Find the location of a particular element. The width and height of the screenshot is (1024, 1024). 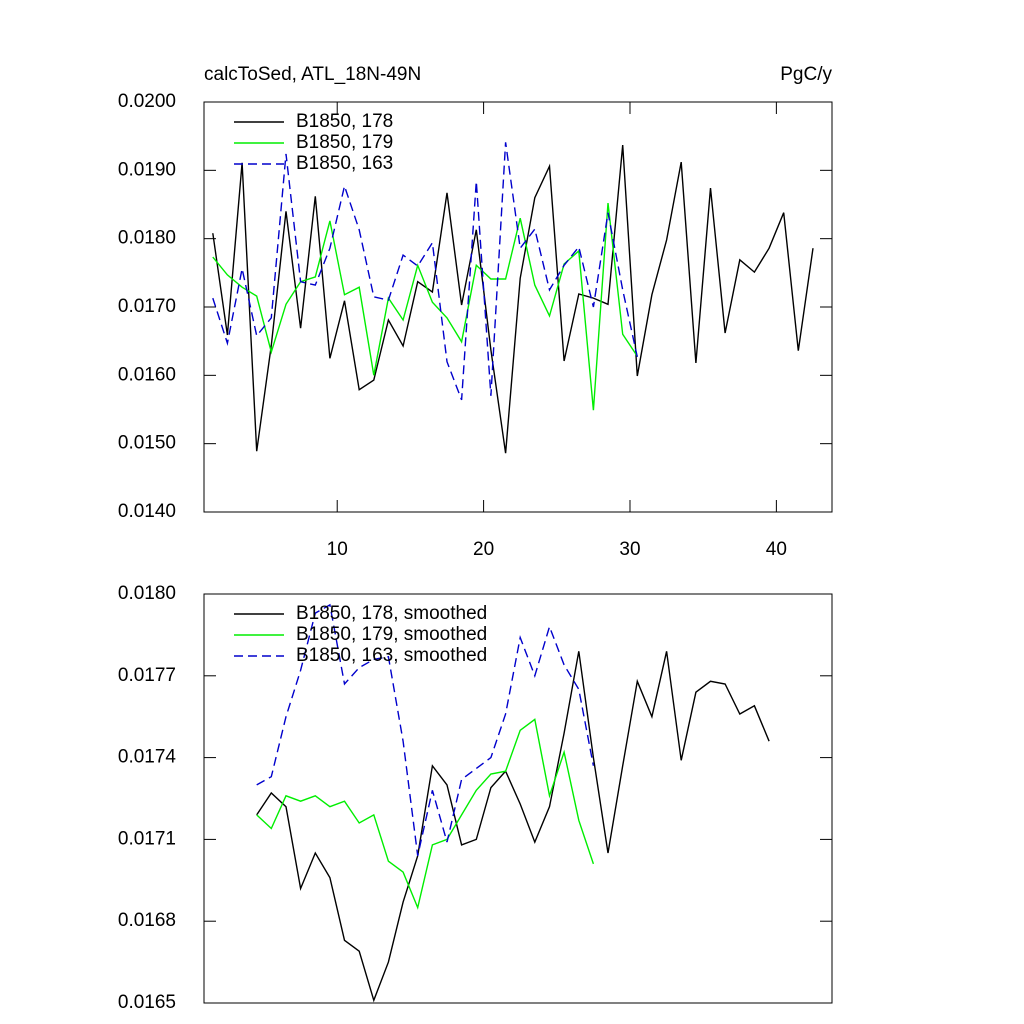

legend-label: B1850, 179 is located at coordinates (344, 142).